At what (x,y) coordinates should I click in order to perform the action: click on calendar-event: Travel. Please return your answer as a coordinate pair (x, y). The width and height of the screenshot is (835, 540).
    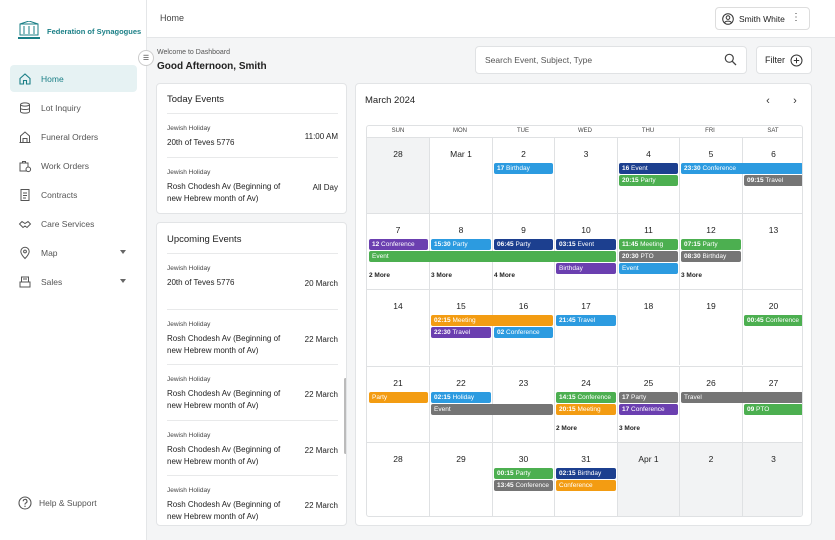
    Looking at the image, I should click on (741, 397).